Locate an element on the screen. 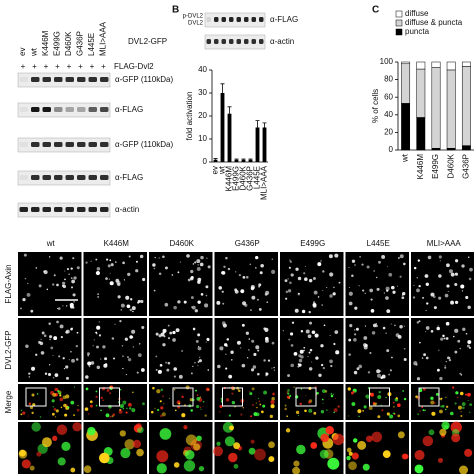  row-label: DVL2-GFP is located at coordinates (8, 349).